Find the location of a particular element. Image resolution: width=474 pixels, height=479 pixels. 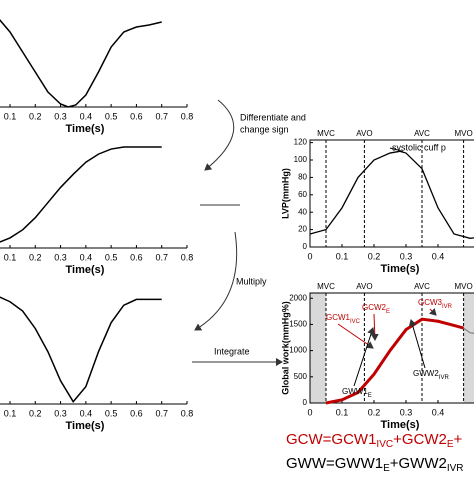

event-label: MVO is located at coordinates (463, 133).